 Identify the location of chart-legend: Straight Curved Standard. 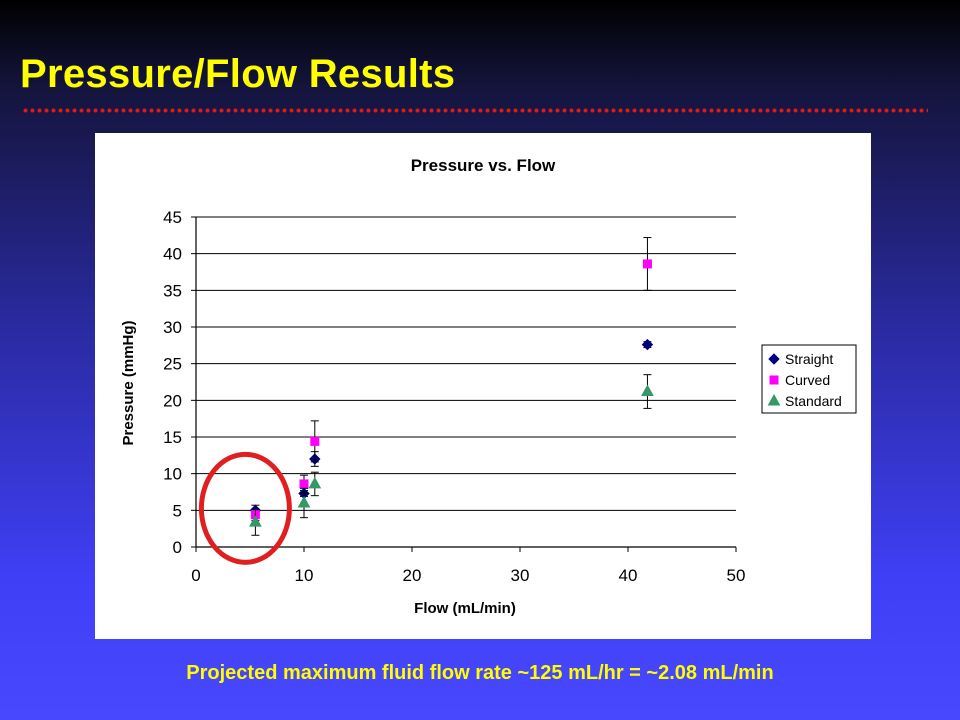
(809, 379).